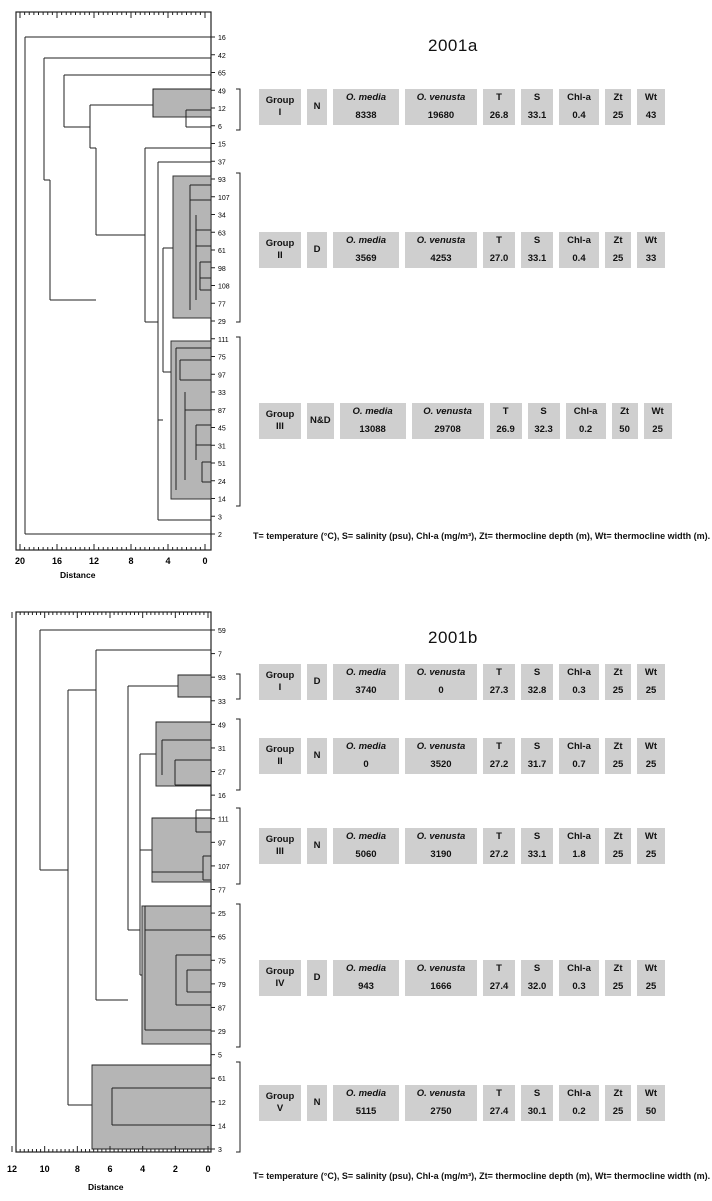  What do you see at coordinates (238, 913) in the screenshot?
I see `group-brackets` at bounding box center [238, 913].